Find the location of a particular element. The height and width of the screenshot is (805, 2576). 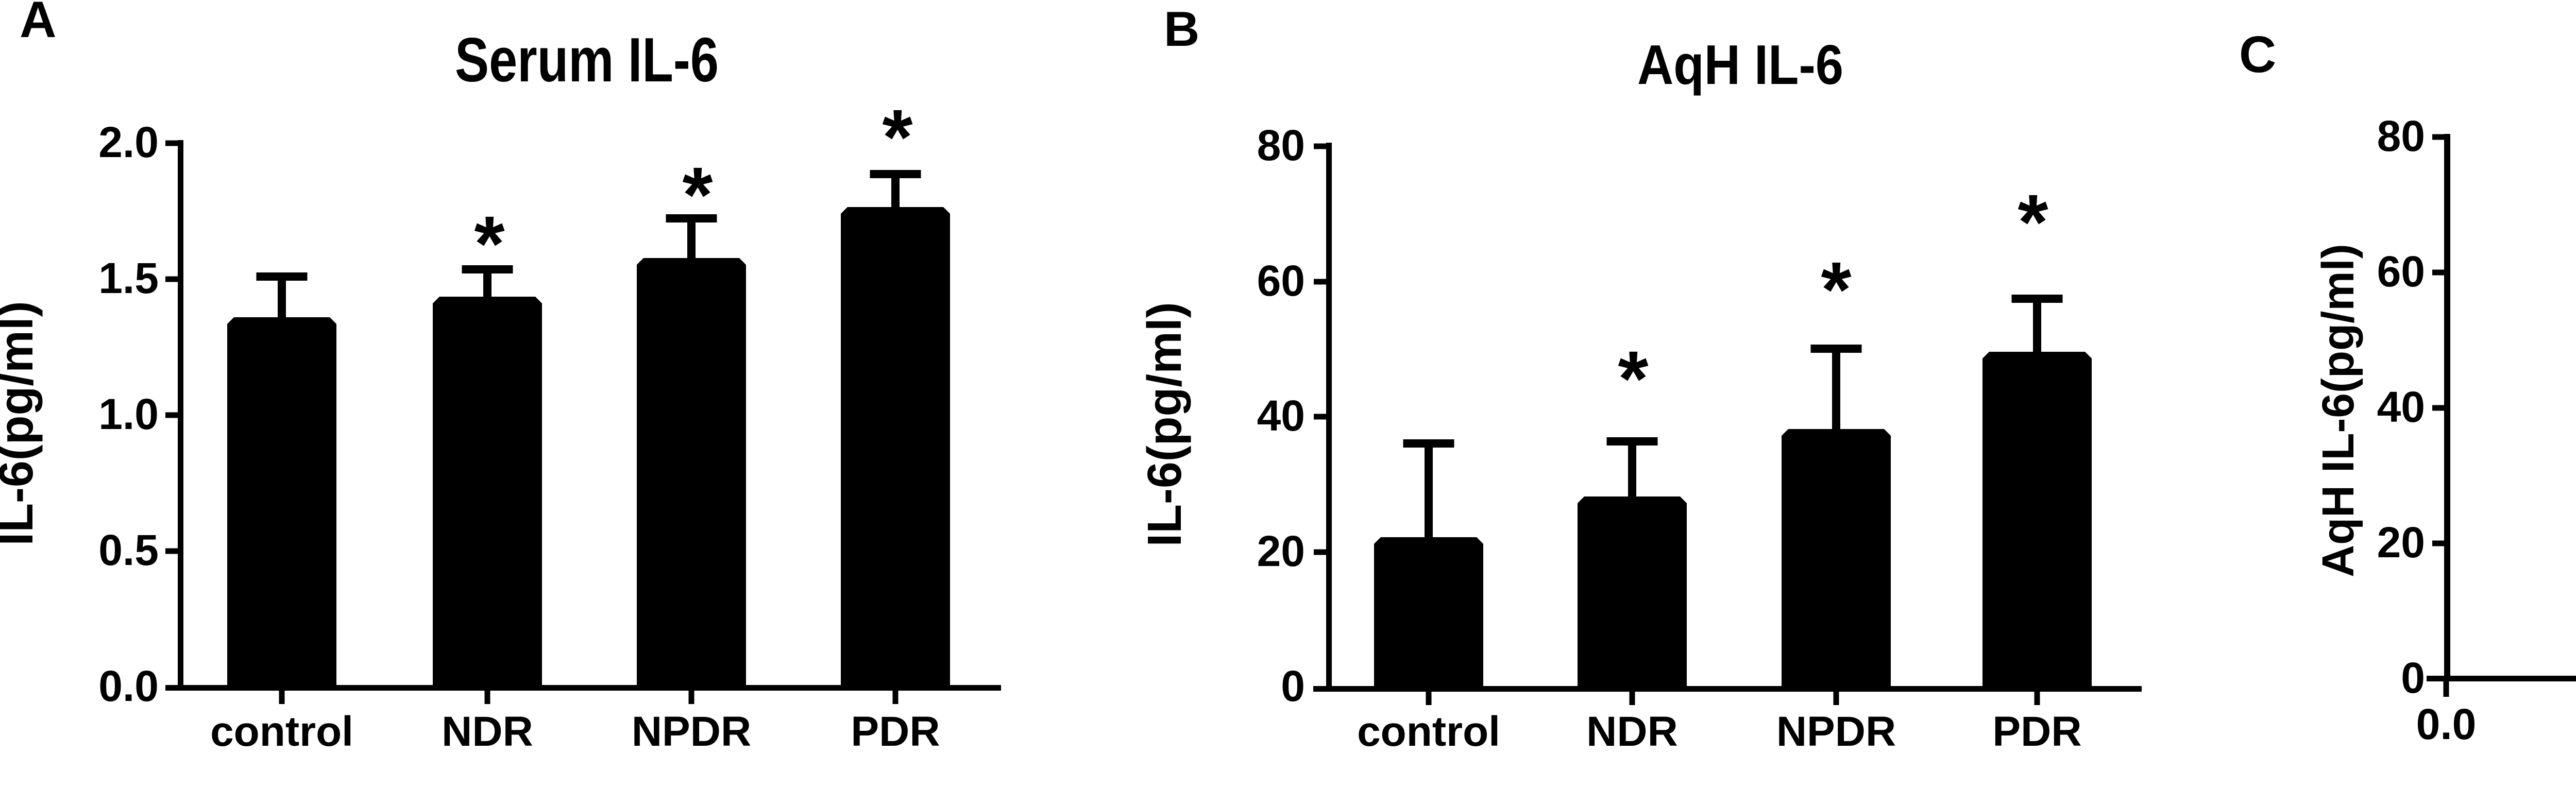

svg-text: Serum IL-6 is located at coordinates (587, 60).